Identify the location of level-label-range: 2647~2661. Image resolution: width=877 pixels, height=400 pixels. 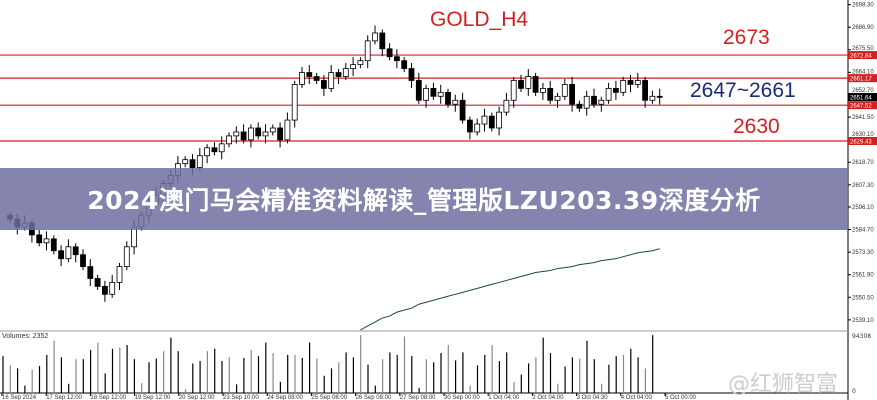
(743, 90).